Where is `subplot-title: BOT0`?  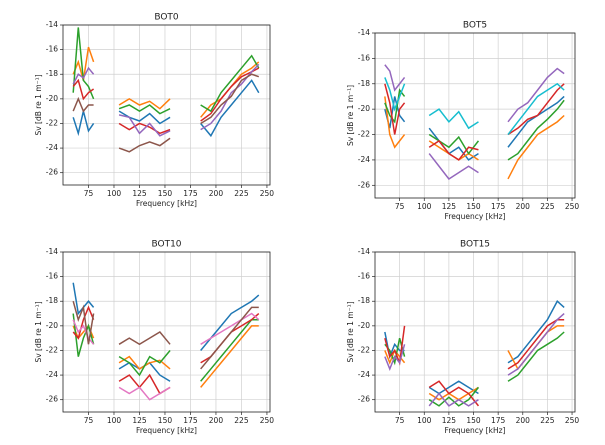 subplot-title: BOT0 is located at coordinates (166, 18).